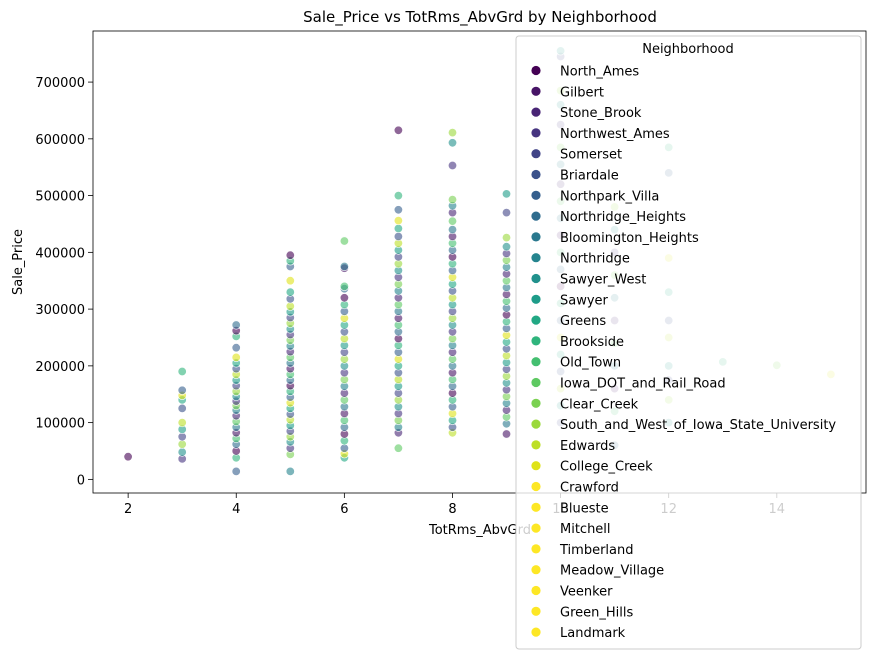 This screenshot has height=660, width=877. What do you see at coordinates (643, 384) in the screenshot?
I see `legend-entry-label: Iowa_DOT_and_Rail_Road` at bounding box center [643, 384].